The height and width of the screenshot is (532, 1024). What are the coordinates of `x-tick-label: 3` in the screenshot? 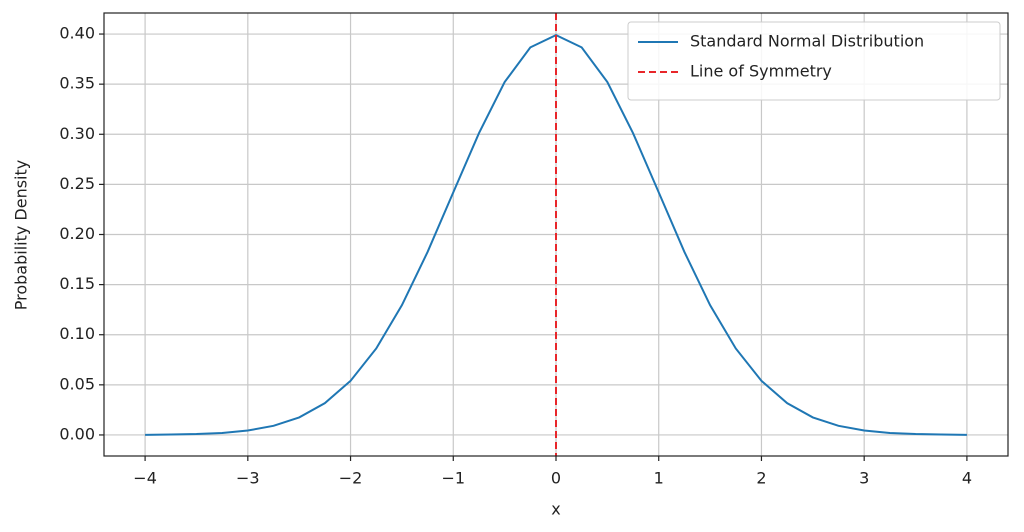 It's located at (864, 478).